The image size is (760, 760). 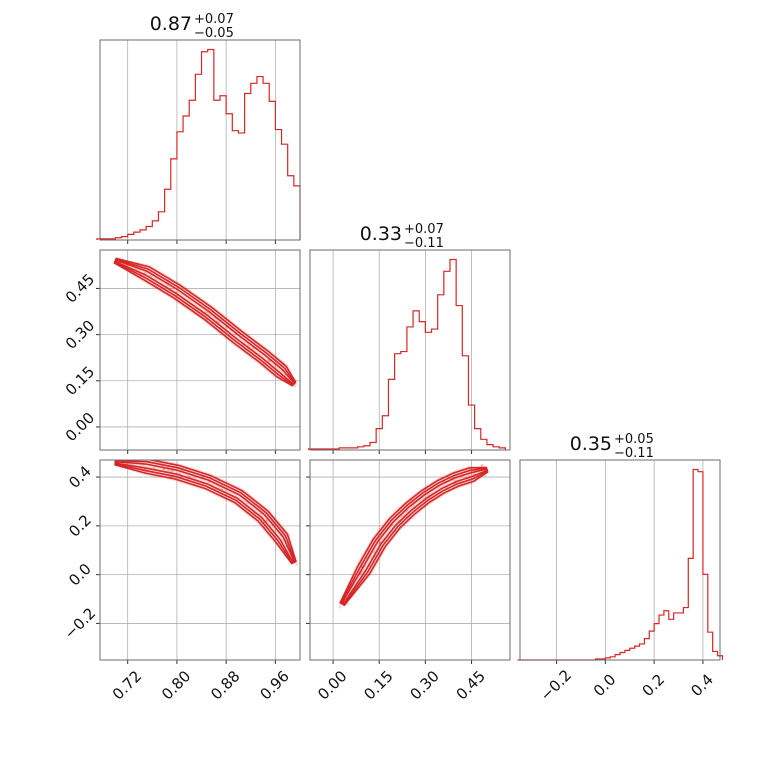 I want to click on histogram-title-value: 0.87, so click(x=171, y=24).